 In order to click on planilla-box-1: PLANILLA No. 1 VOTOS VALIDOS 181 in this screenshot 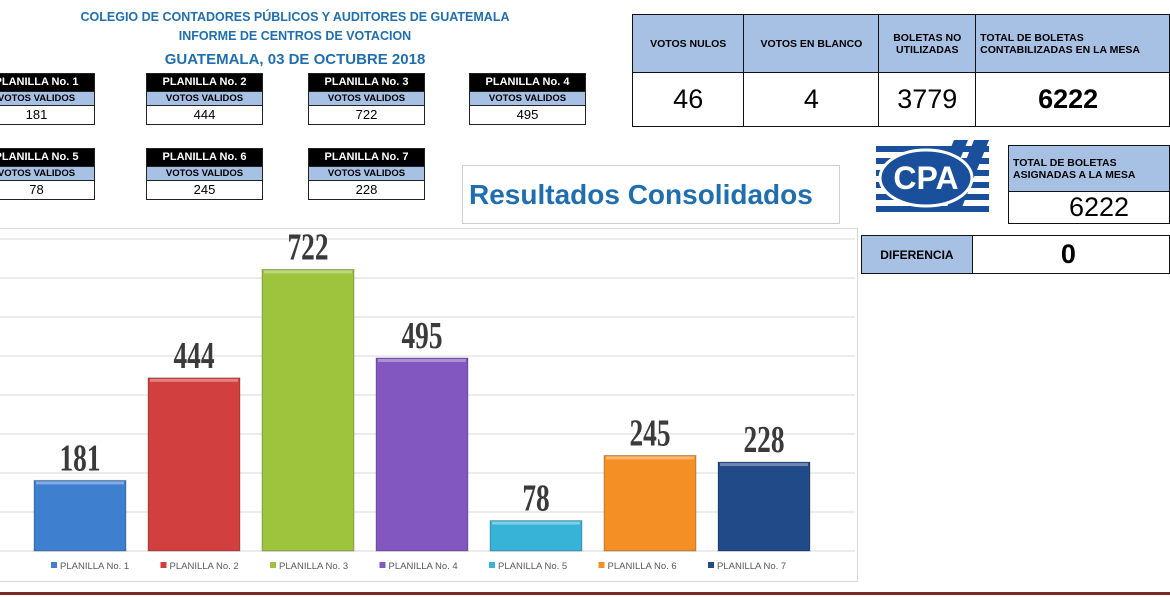, I will do `click(47, 99)`.